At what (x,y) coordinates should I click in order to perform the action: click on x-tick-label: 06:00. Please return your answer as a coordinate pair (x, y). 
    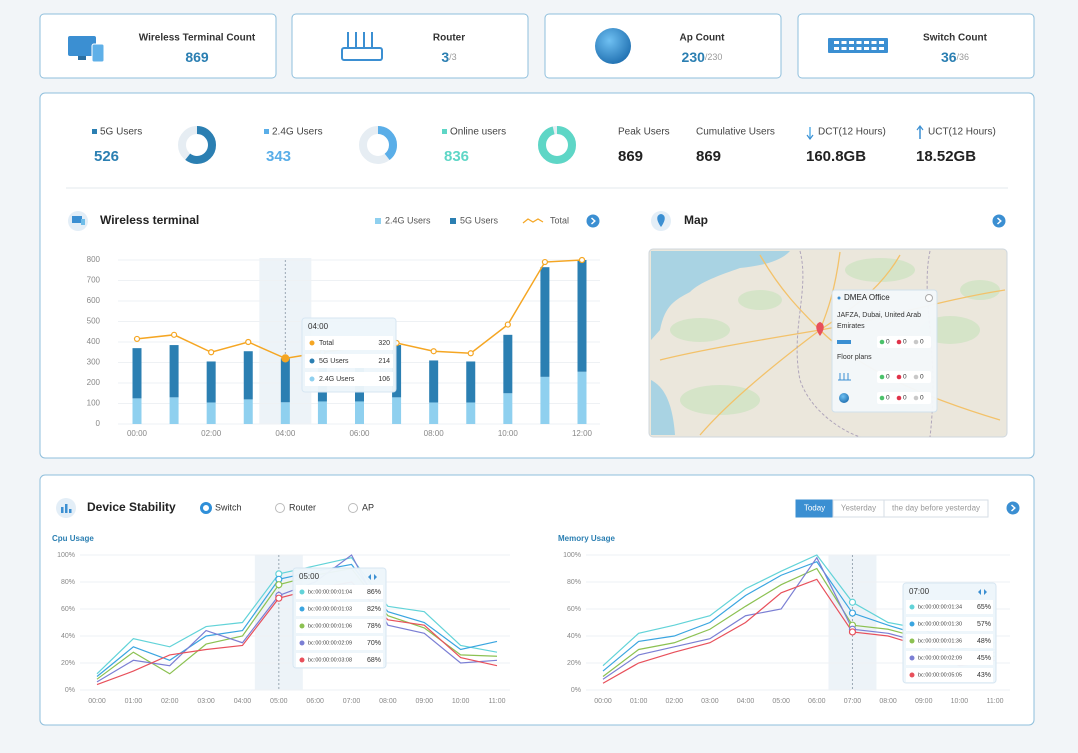
    Looking at the image, I should click on (817, 701).